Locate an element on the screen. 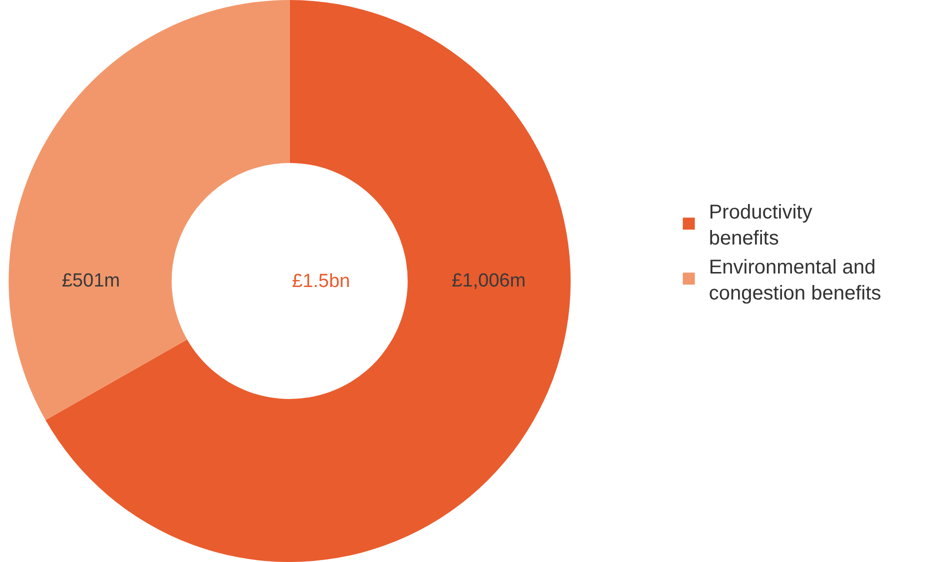 The width and height of the screenshot is (942, 562). data-label: £1,006m is located at coordinates (489, 281).